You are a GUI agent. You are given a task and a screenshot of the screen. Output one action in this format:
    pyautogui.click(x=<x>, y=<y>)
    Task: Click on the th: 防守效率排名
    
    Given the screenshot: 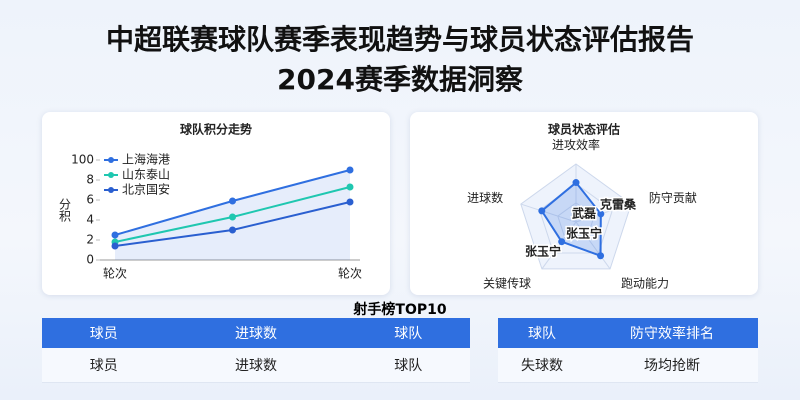 What is the action you would take?
    pyautogui.click(x=672, y=333)
    